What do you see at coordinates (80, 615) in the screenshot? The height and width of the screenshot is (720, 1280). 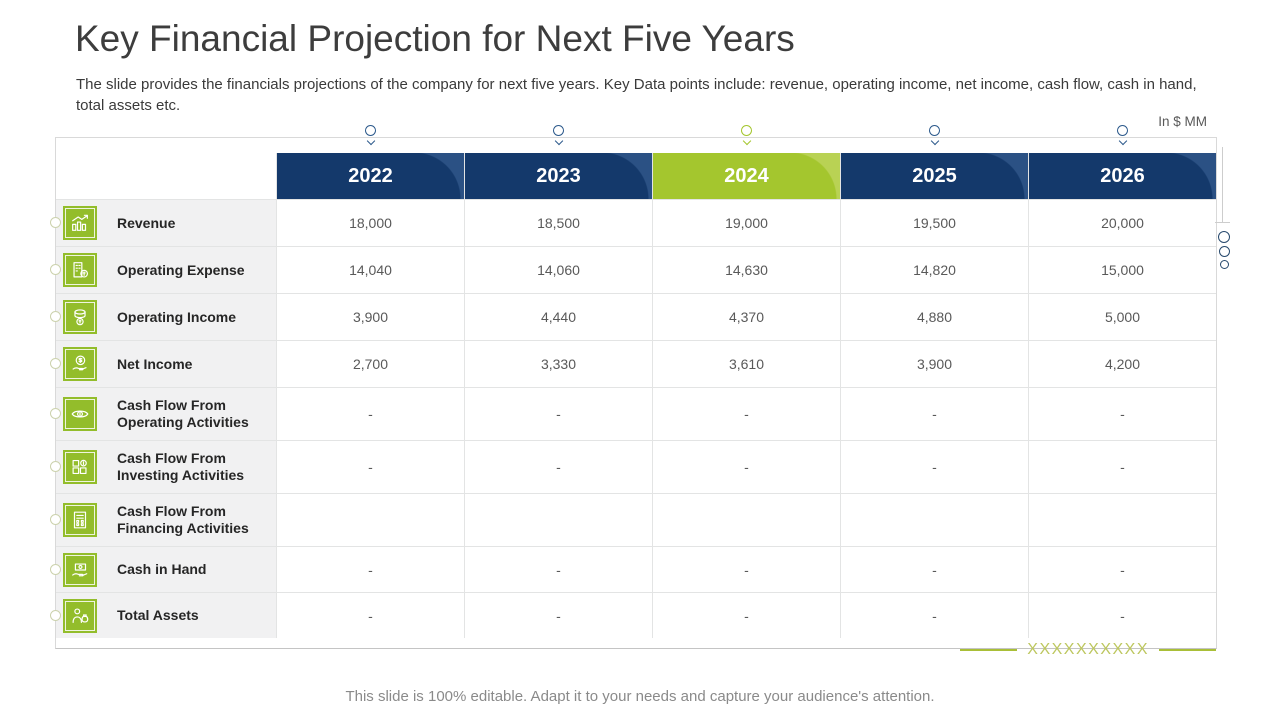 I see `person-assets-icon` at bounding box center [80, 615].